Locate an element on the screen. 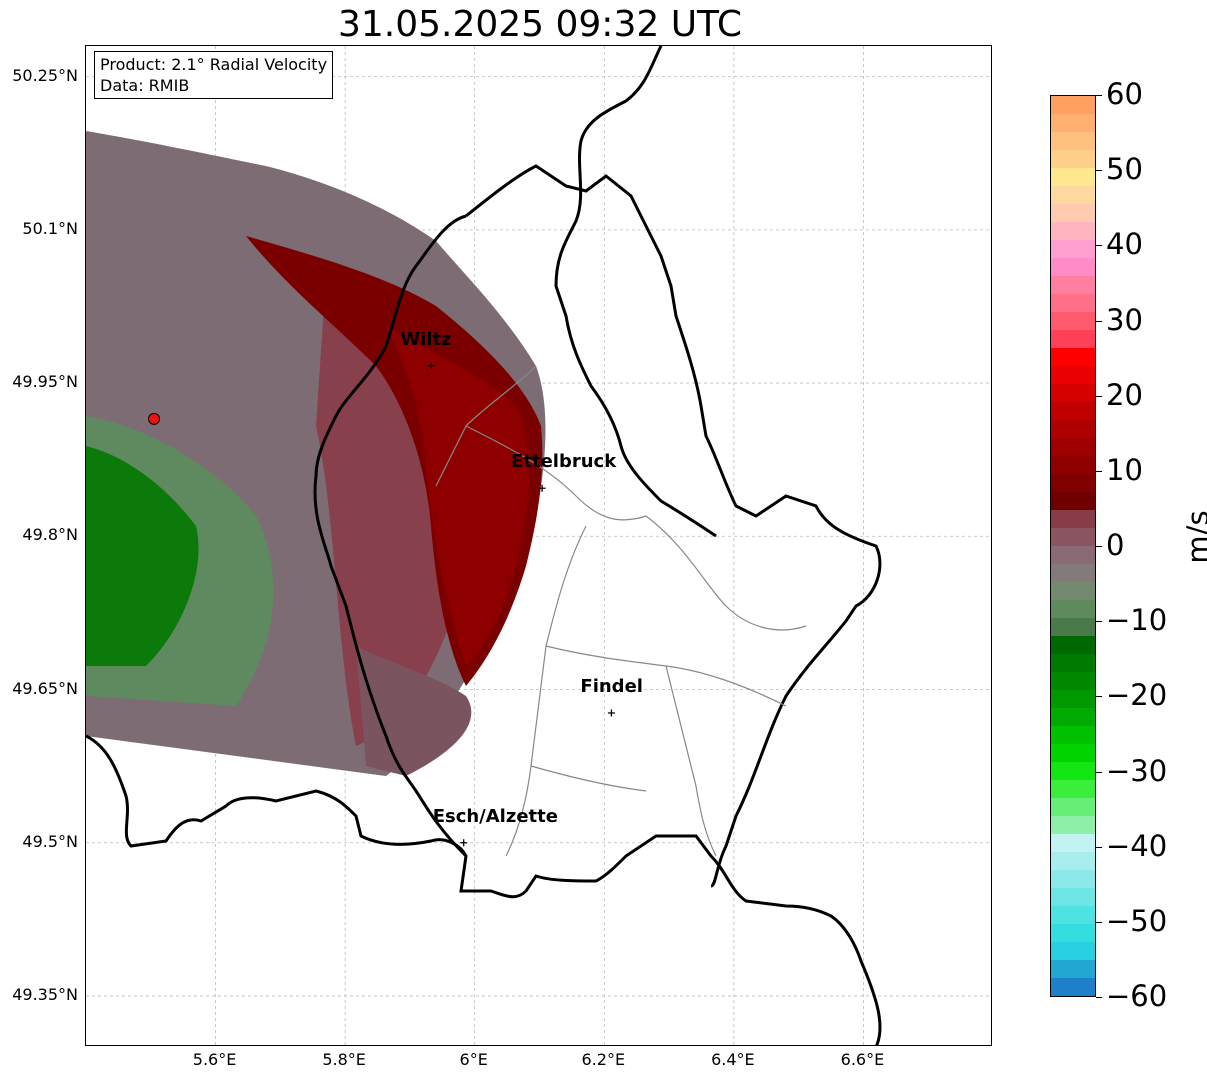  lon-tick-label: 5.6°E is located at coordinates (214, 1059).